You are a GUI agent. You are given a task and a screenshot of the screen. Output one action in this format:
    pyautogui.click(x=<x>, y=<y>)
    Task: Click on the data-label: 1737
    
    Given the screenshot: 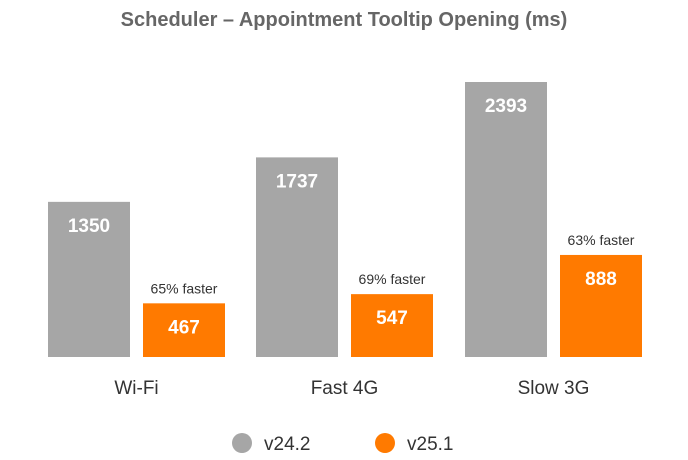 What is the action you would take?
    pyautogui.click(x=297, y=181)
    